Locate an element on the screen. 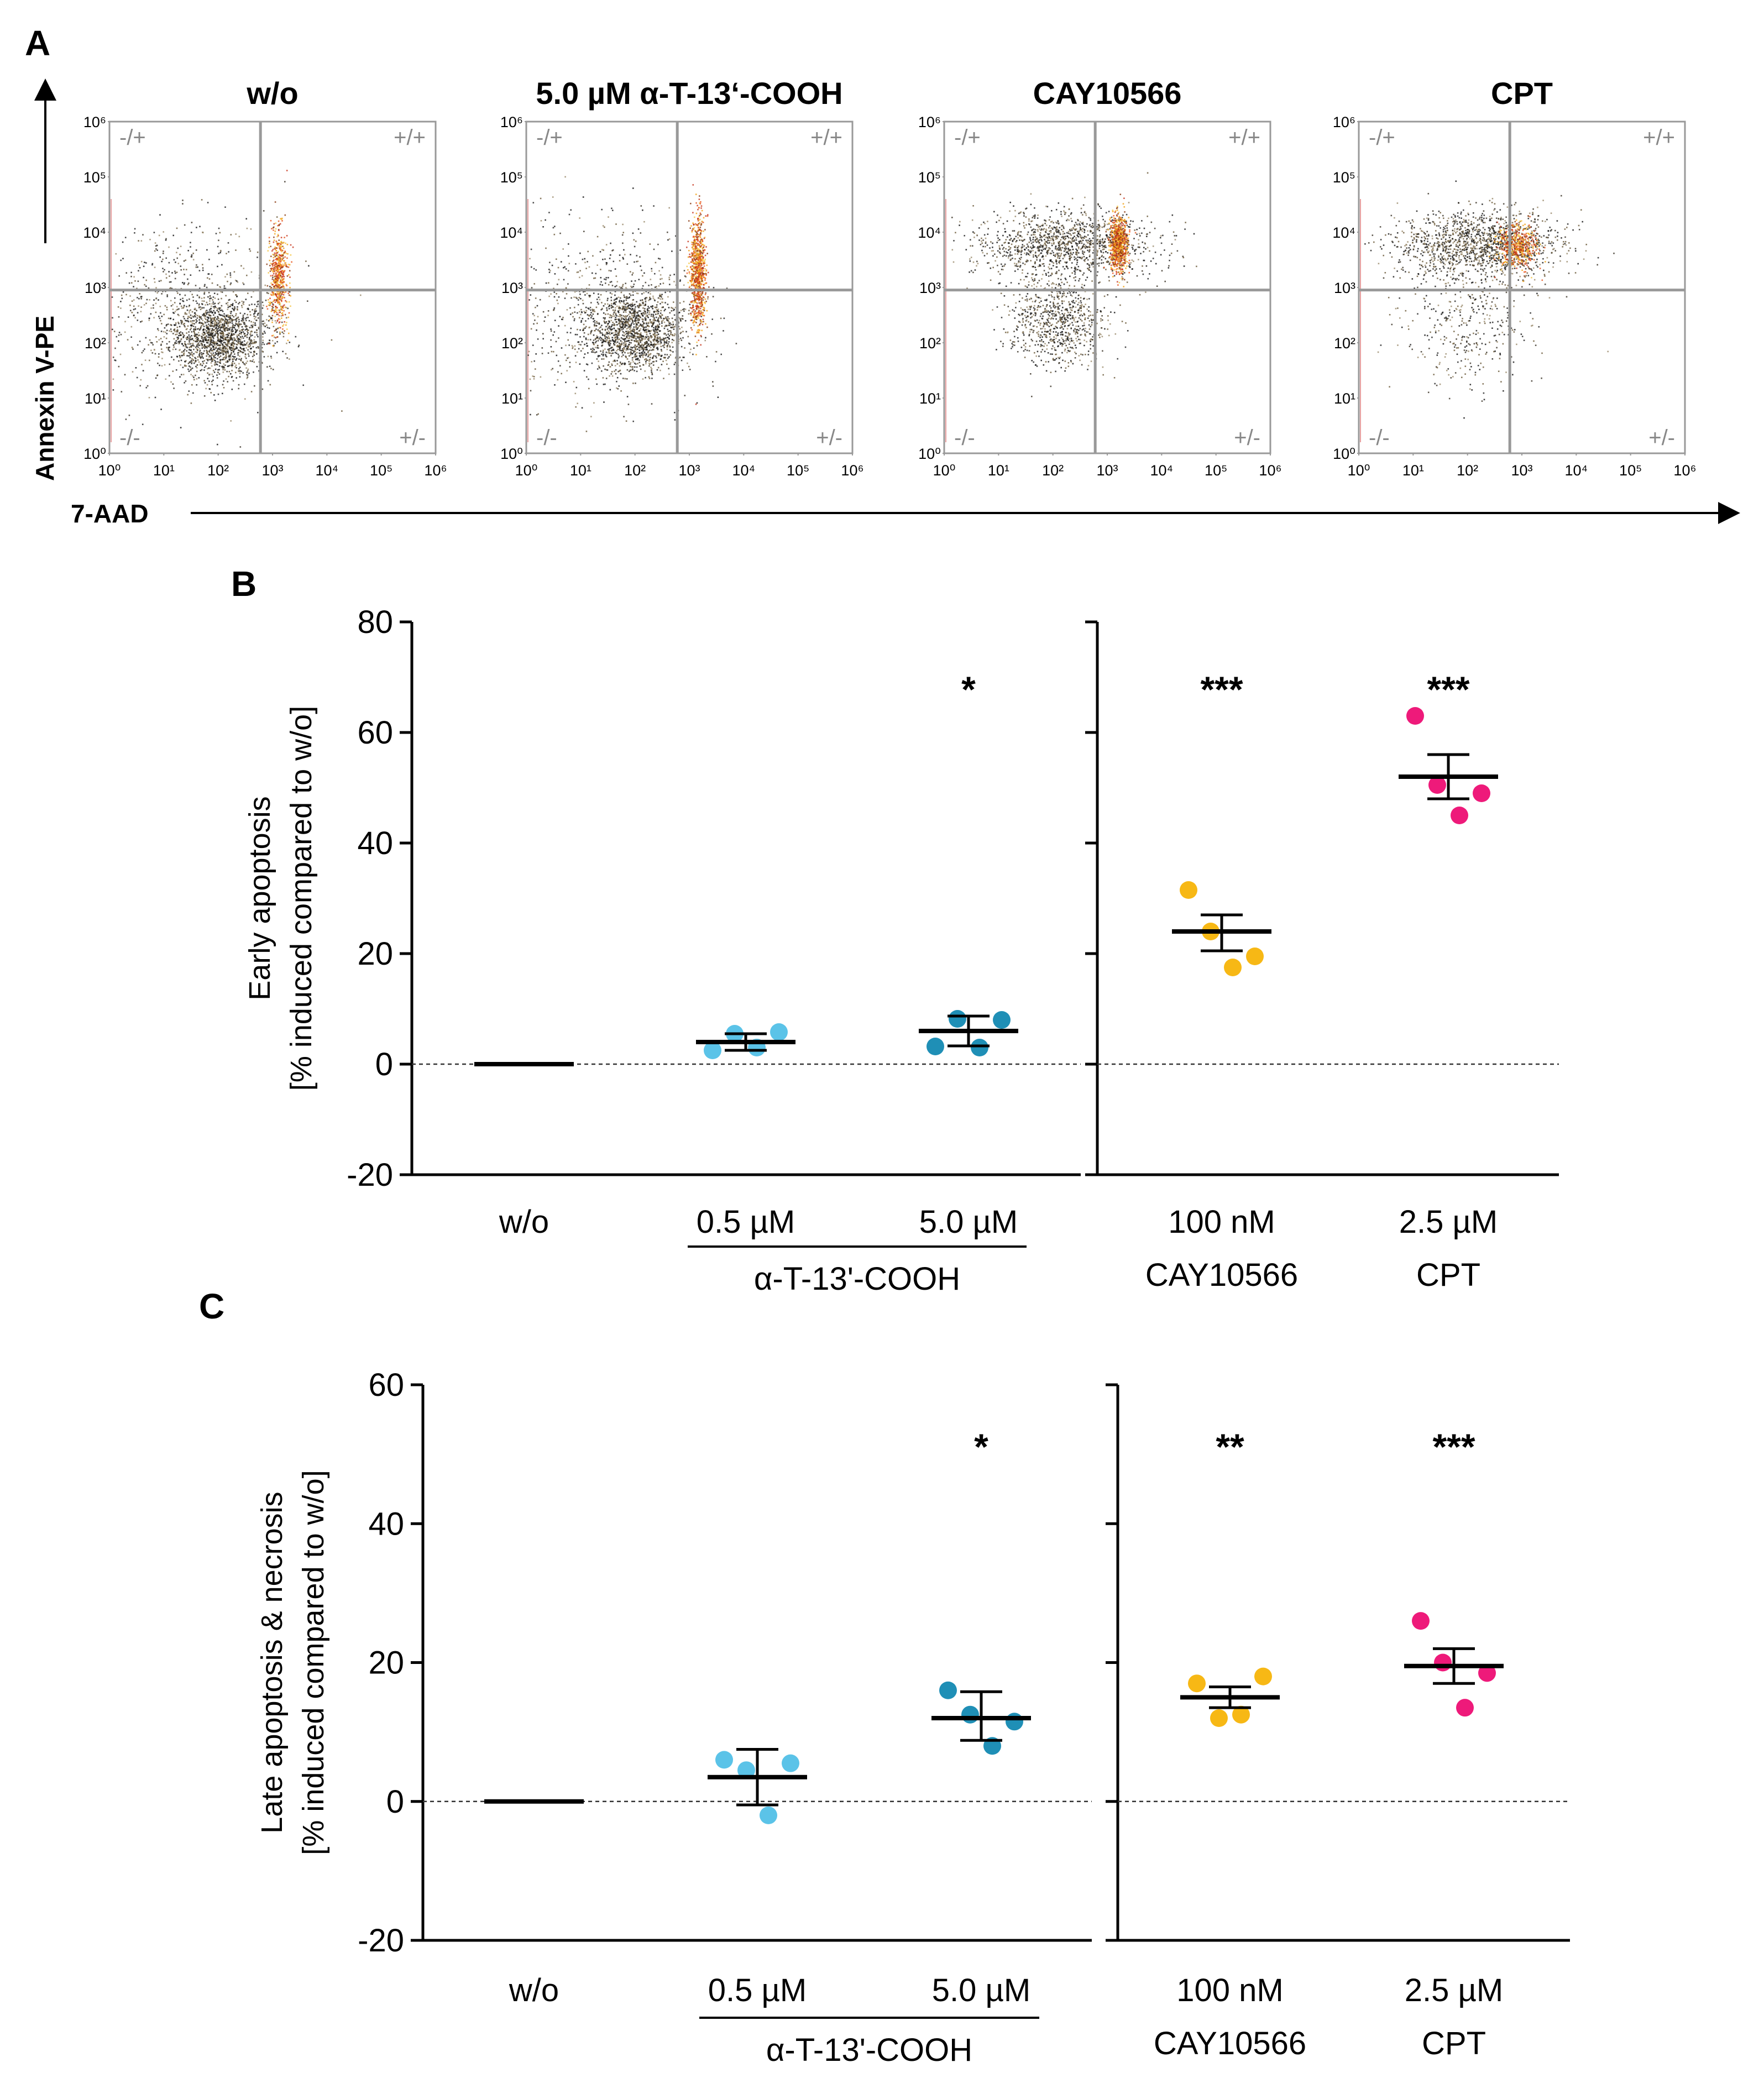 The height and width of the screenshot is (2099, 1764). x-tick-label: 10² is located at coordinates (218, 470).